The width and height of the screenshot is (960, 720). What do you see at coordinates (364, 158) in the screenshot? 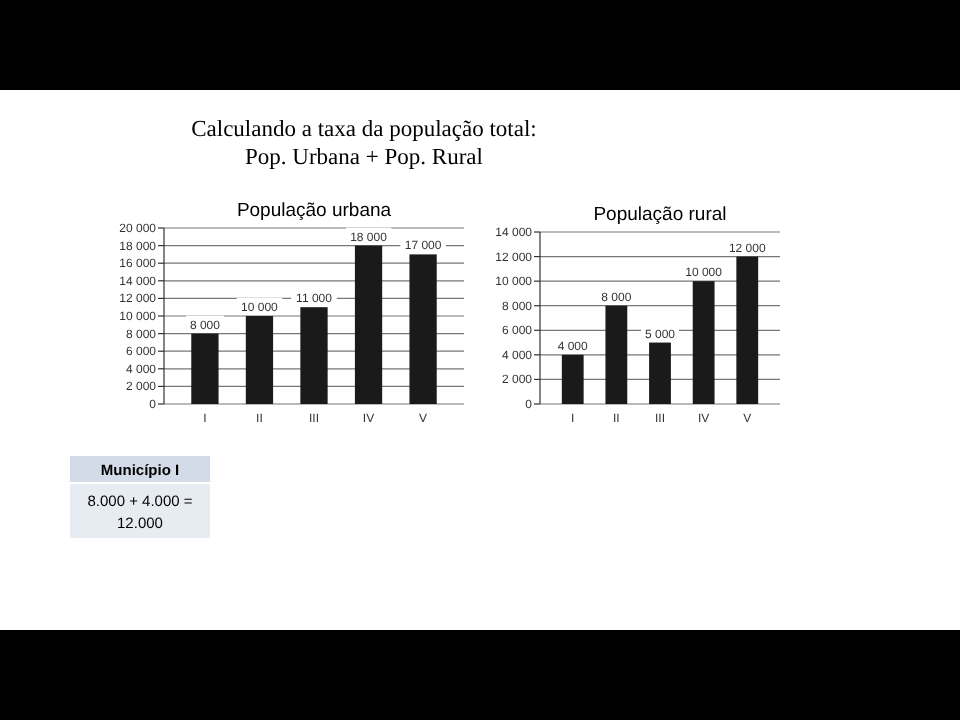
I see `text: Pop. Urbana + Pop. Rural` at bounding box center [364, 158].